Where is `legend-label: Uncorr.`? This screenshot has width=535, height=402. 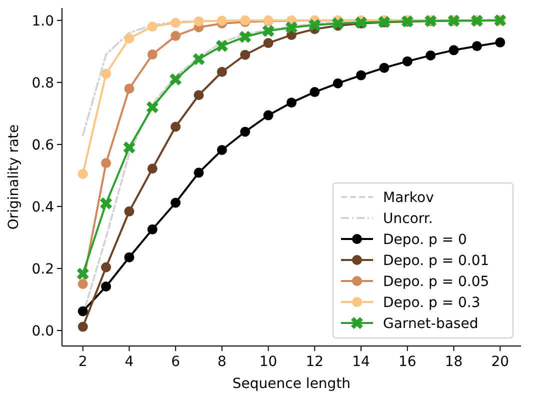
legend-label: Uncorr. is located at coordinates (408, 219).